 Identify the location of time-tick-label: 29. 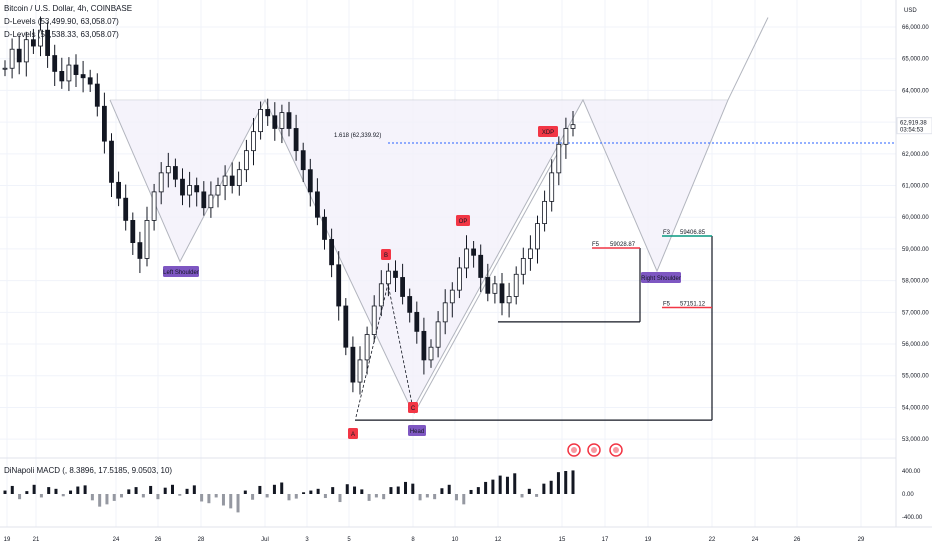
(861, 540).